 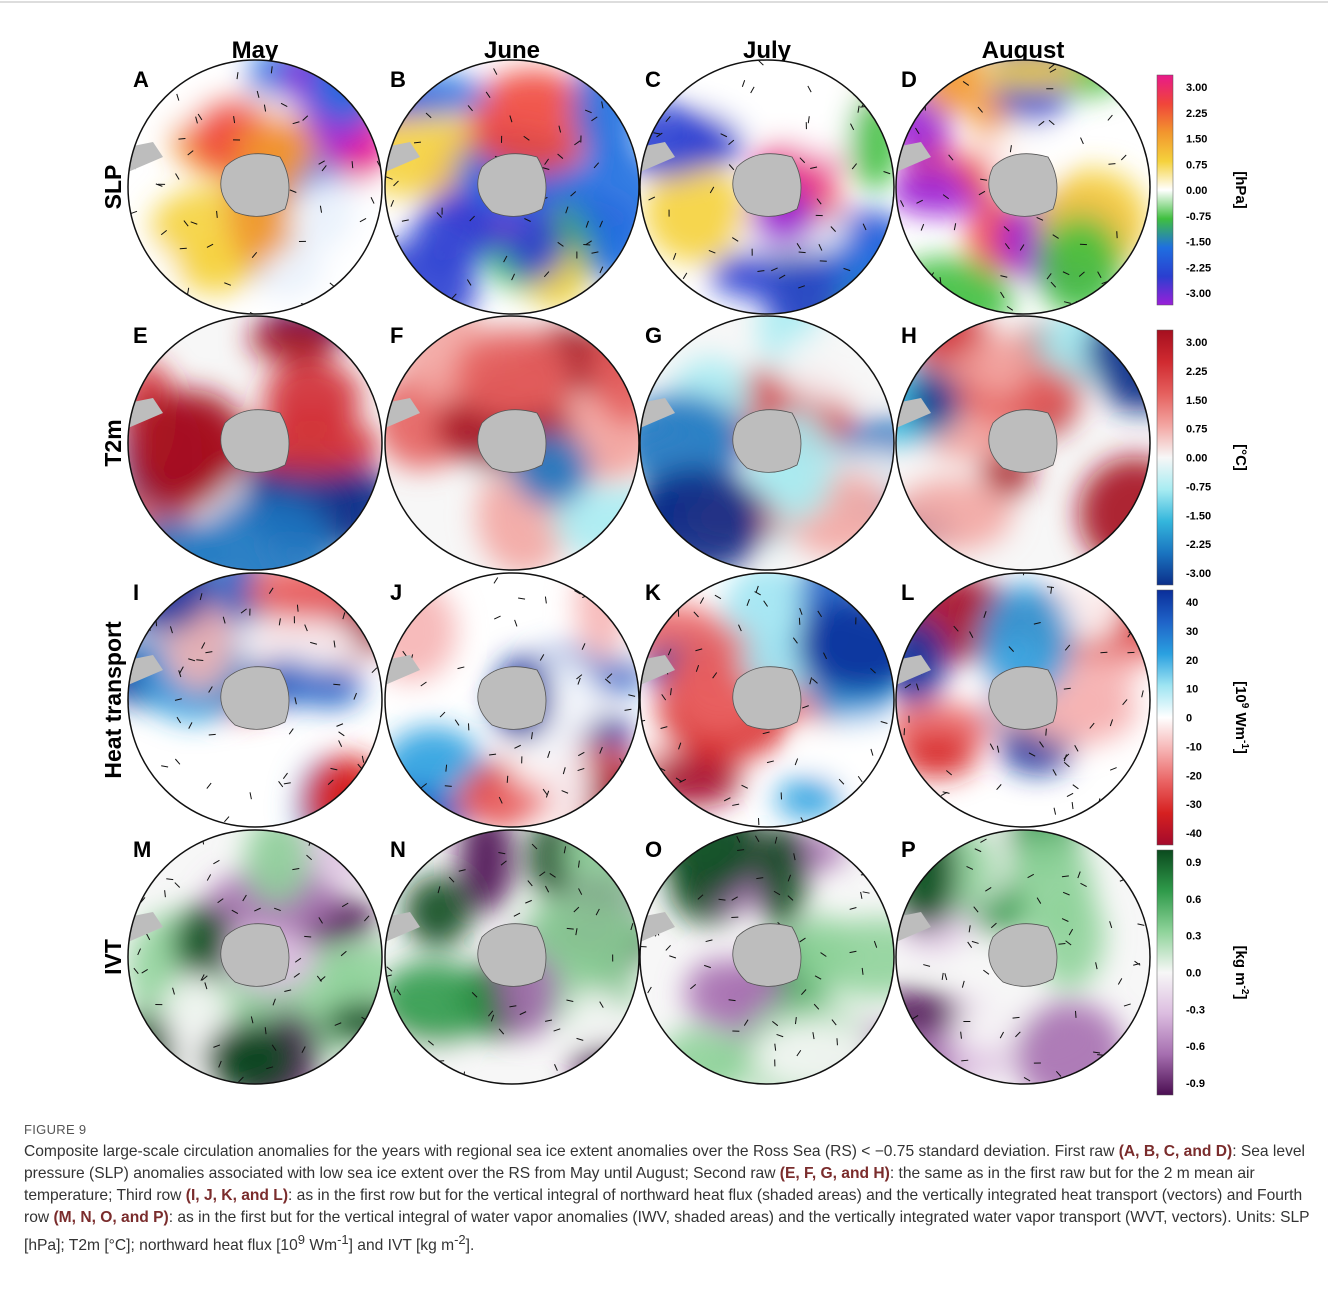 I want to click on colorbar-tick-label: -2.25, so click(x=1198, y=545).